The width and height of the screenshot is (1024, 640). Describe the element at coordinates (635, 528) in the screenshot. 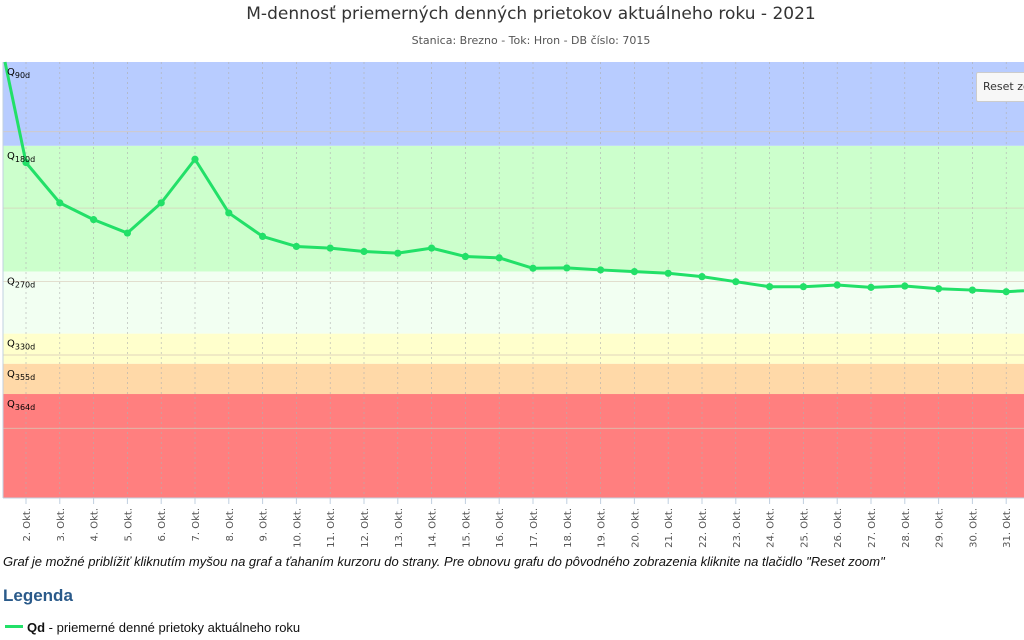

I see `x-tick-label: 20. Okt.` at that location.